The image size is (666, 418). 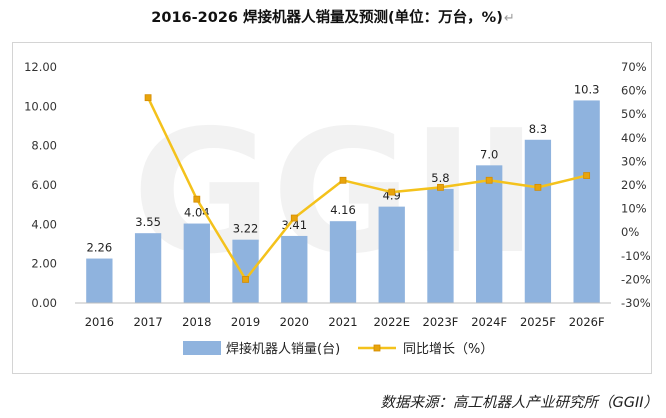 I want to click on growth-point-2023F, so click(x=440, y=187).